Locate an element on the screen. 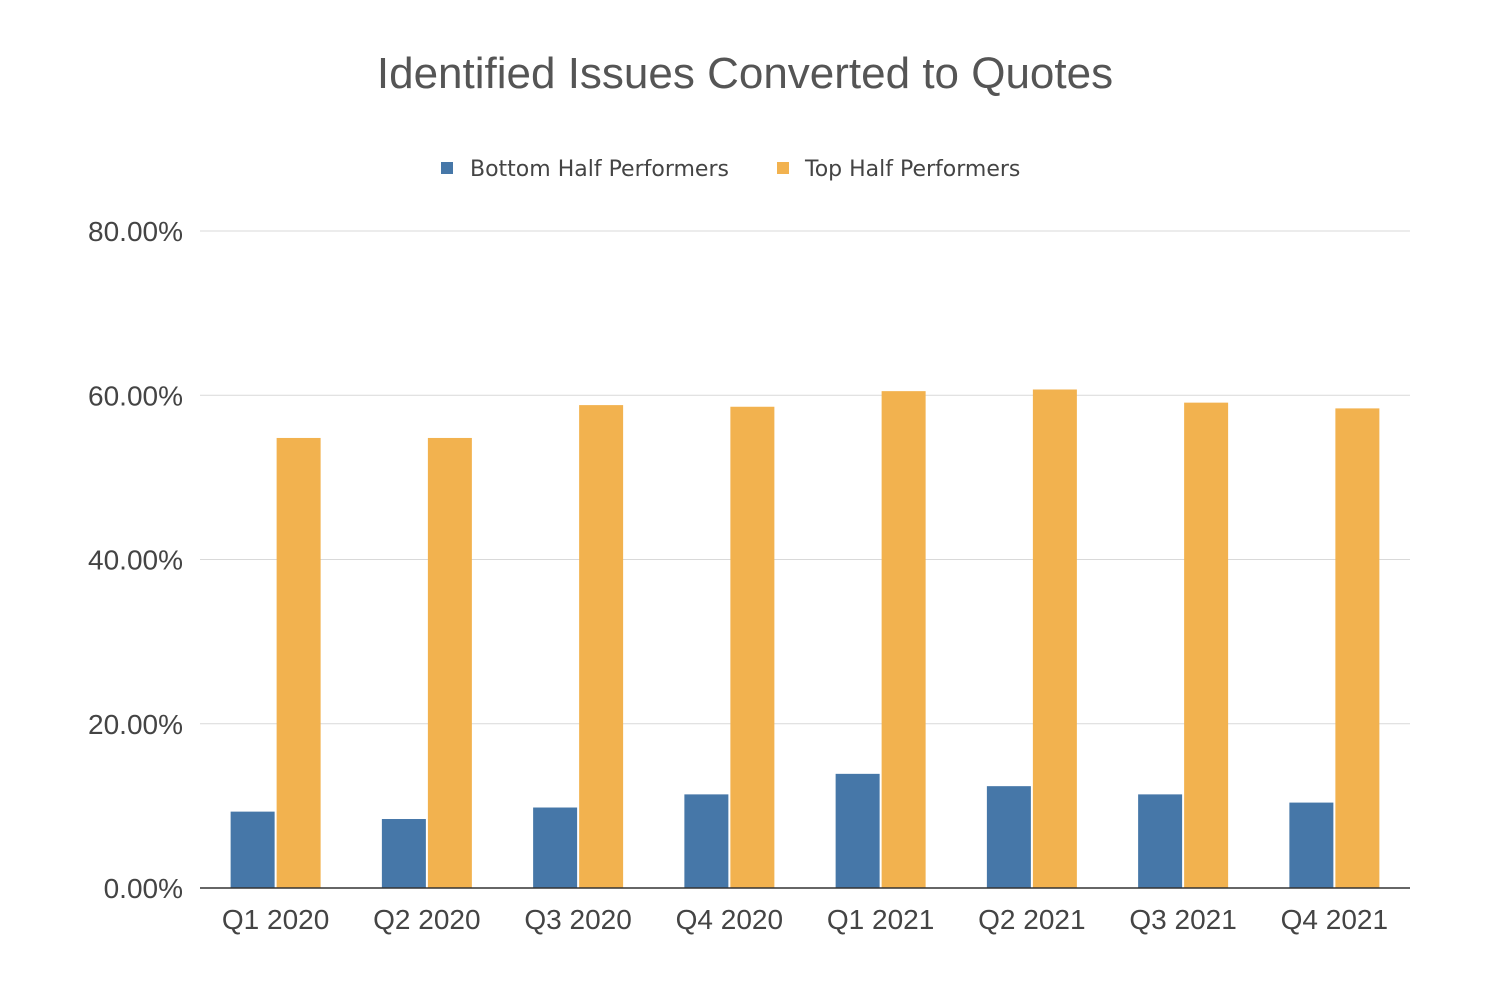  legend-label-top-half: Top Half Performers is located at coordinates (912, 169).